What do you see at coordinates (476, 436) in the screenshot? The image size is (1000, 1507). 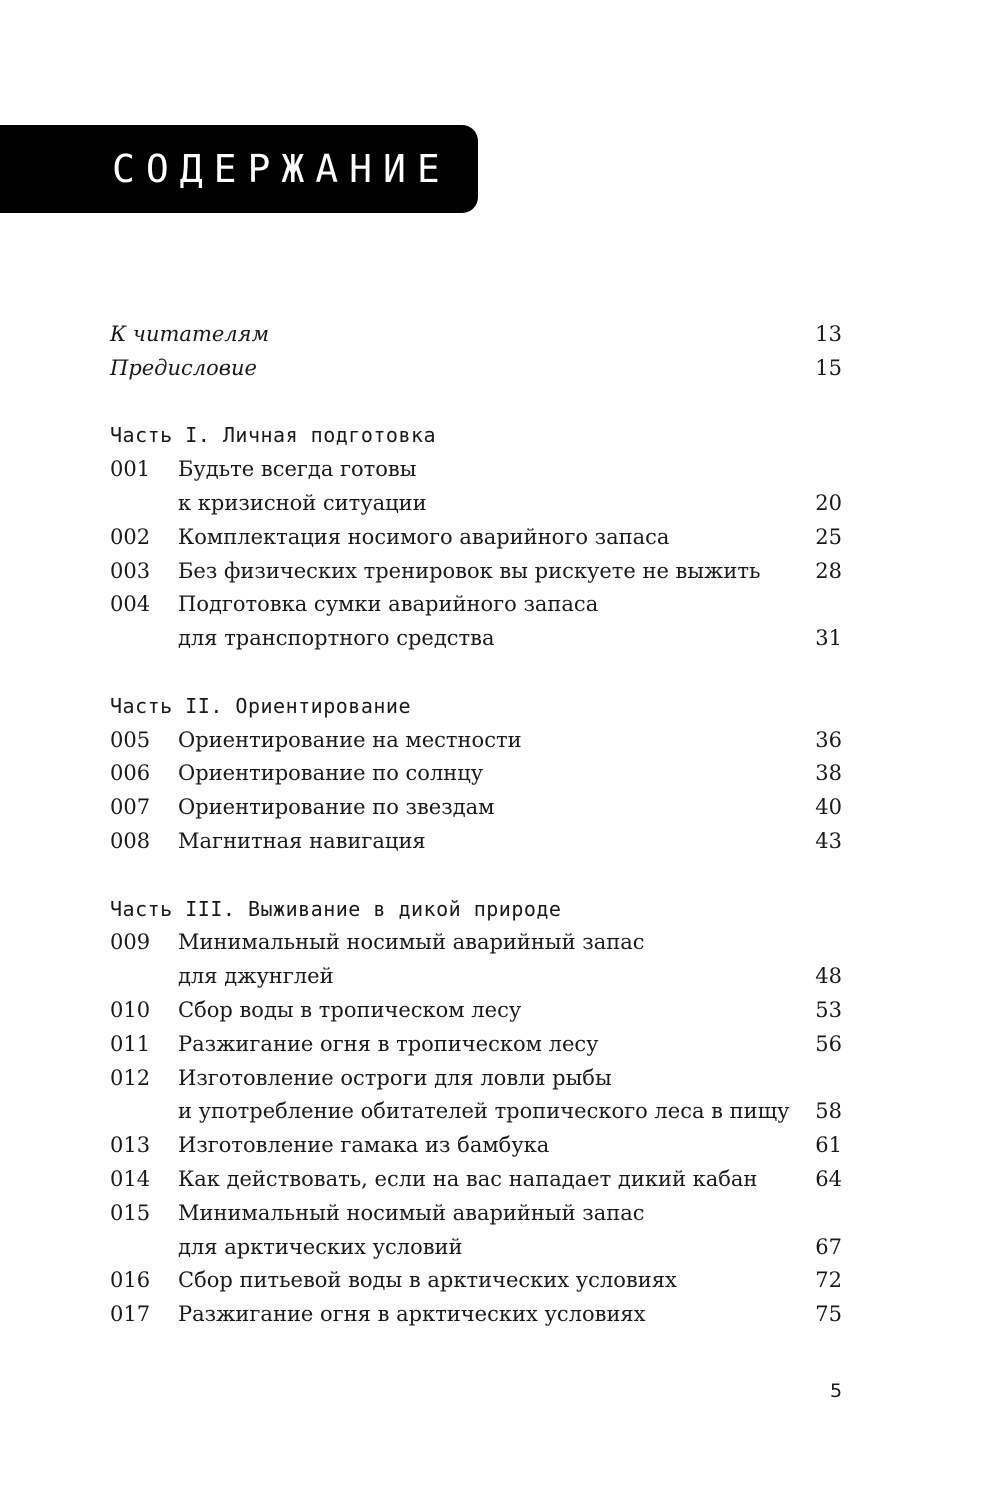 I see `part-heading: Часть I. Личная подготовка` at bounding box center [476, 436].